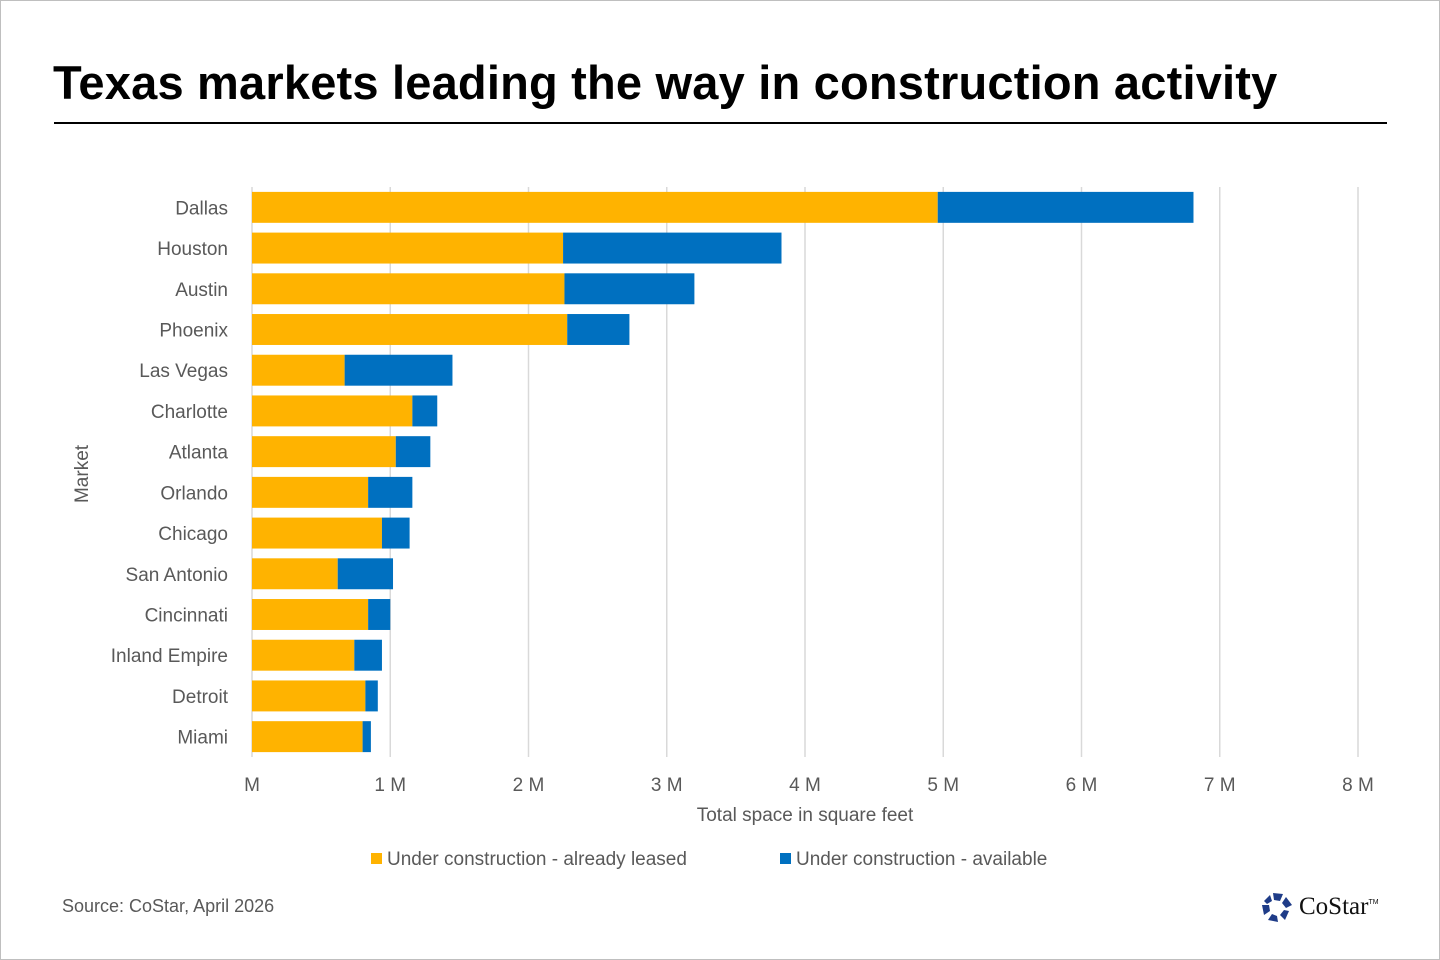 The height and width of the screenshot is (960, 1440). I want to click on y-category-label: Atlanta, so click(199, 453).